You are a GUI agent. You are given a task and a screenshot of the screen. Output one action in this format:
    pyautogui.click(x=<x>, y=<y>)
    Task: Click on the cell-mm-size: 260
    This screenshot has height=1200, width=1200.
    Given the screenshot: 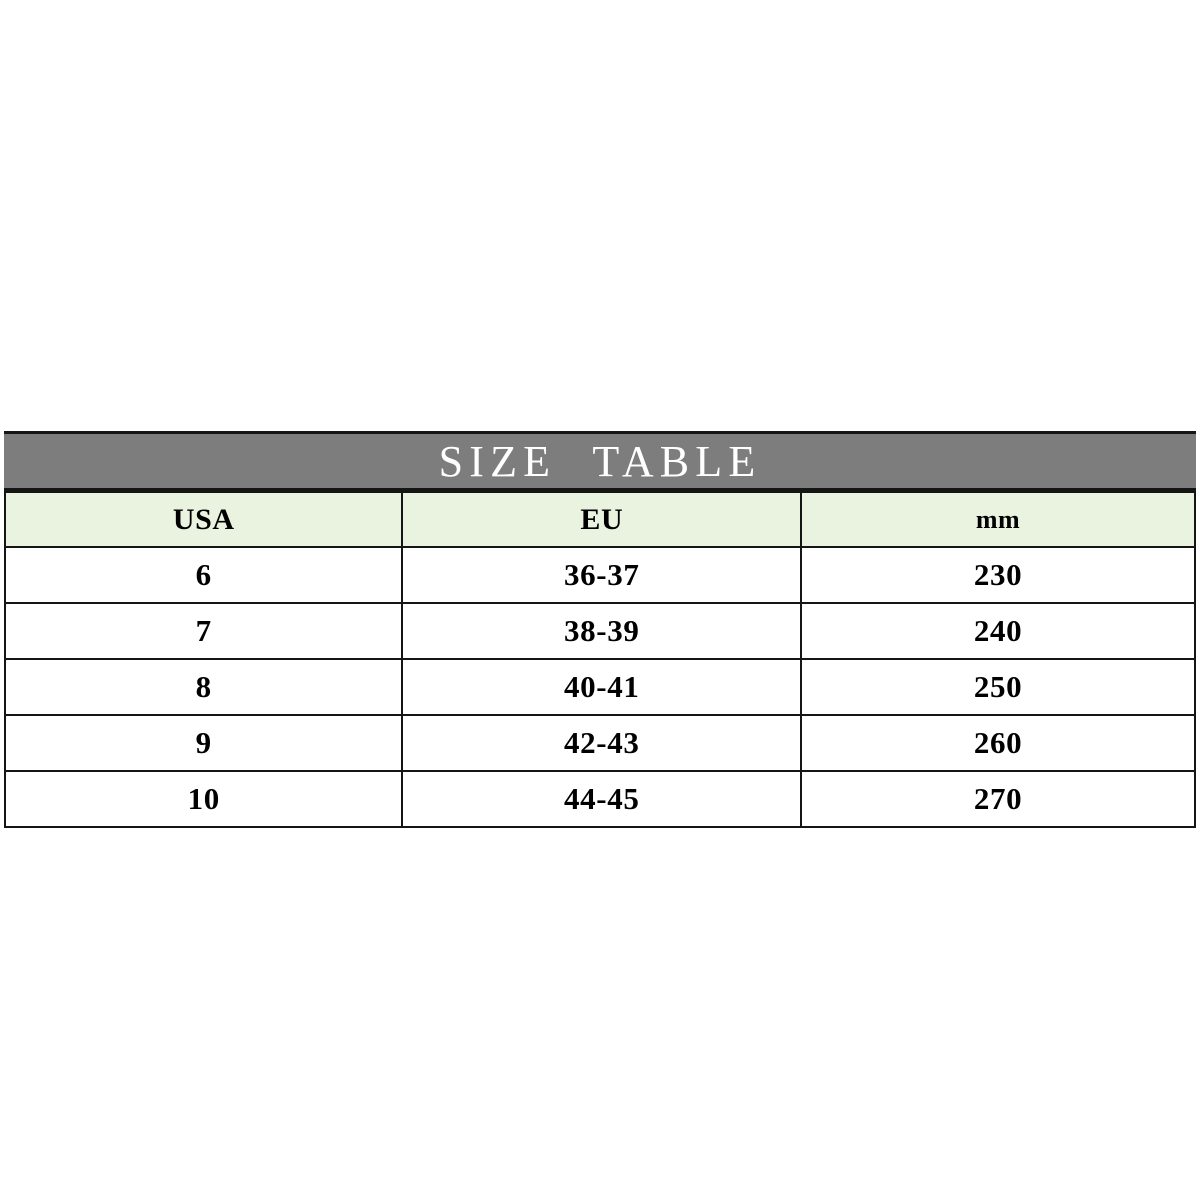 What is the action you would take?
    pyautogui.click(x=998, y=743)
    